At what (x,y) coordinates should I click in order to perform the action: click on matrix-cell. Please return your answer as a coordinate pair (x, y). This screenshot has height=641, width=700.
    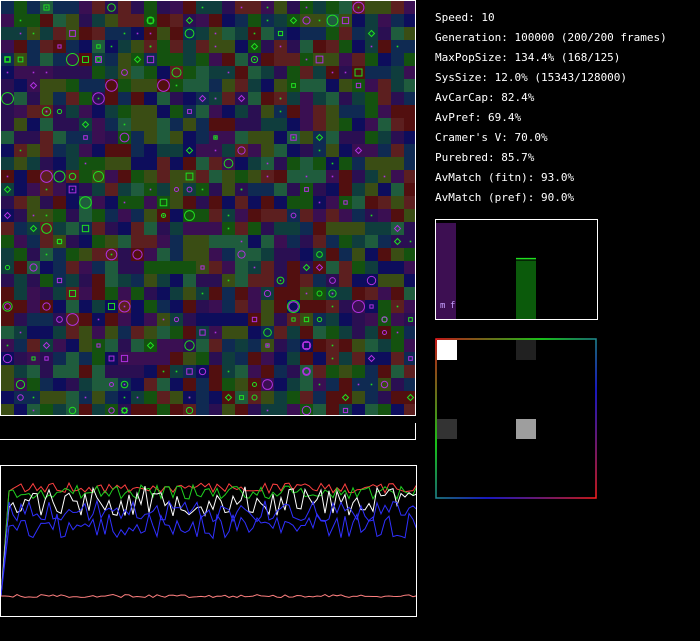
    Looking at the image, I should click on (526, 350).